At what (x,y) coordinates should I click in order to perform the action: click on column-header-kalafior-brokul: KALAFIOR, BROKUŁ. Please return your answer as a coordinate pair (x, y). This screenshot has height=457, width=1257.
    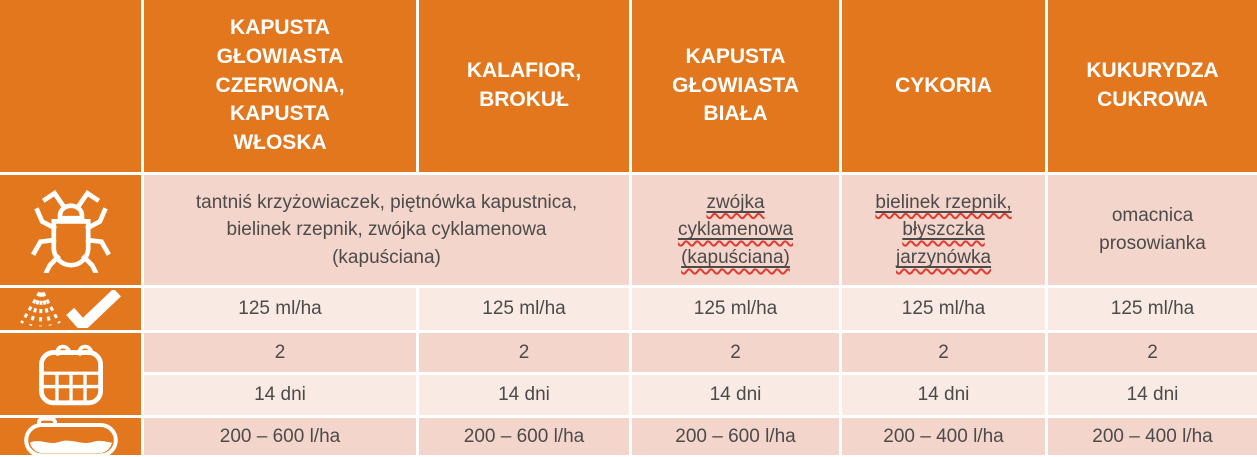
    Looking at the image, I should click on (524, 86).